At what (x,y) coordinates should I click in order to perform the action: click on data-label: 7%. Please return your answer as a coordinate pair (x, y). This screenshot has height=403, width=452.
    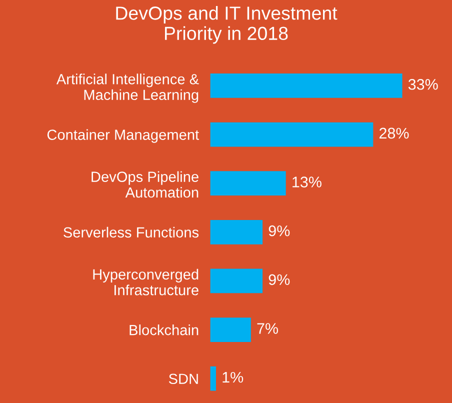
    Looking at the image, I should click on (267, 328).